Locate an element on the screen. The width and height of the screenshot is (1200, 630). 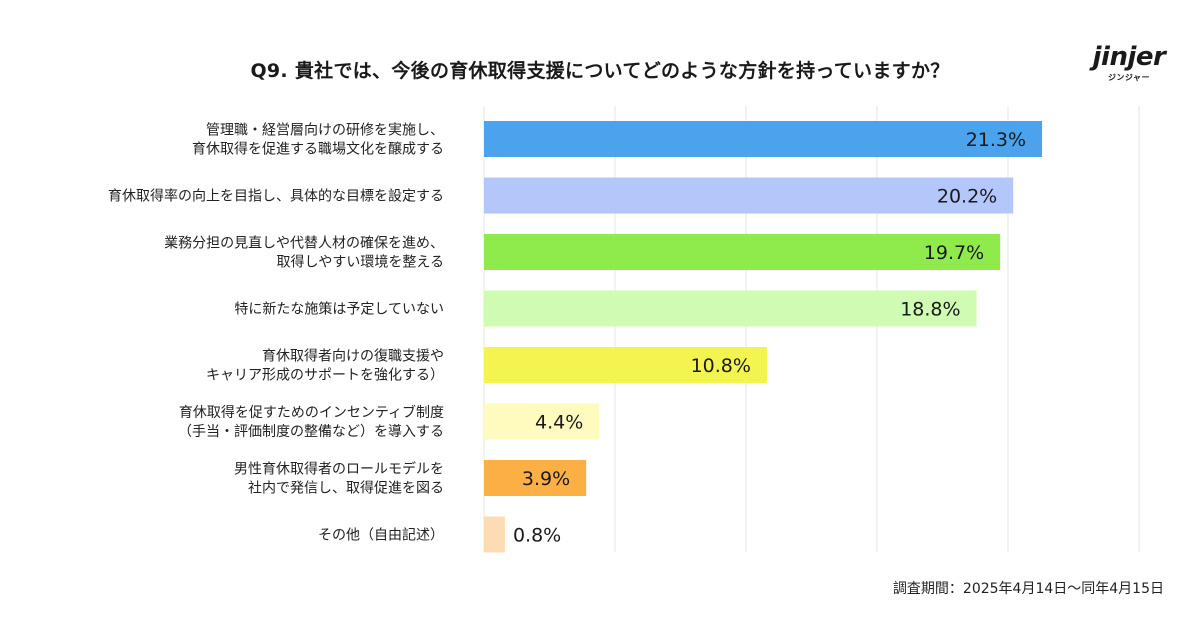
jinjer-logo: jinjer ジンジャー is located at coordinates (1129, 63).